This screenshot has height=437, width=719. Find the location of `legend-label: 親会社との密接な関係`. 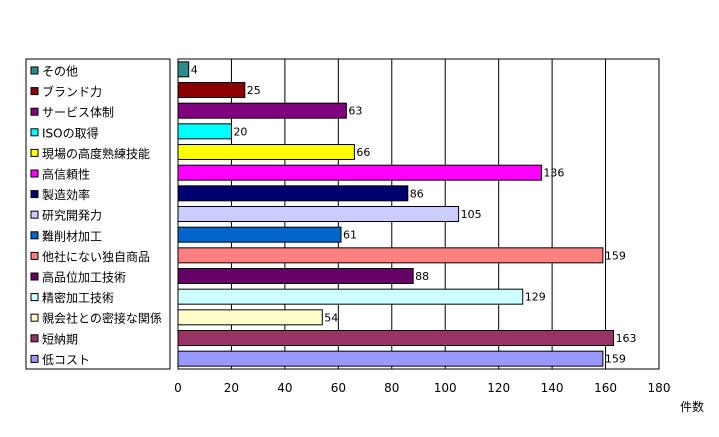

legend-label: 親会社との密接な関係 is located at coordinates (102, 318).